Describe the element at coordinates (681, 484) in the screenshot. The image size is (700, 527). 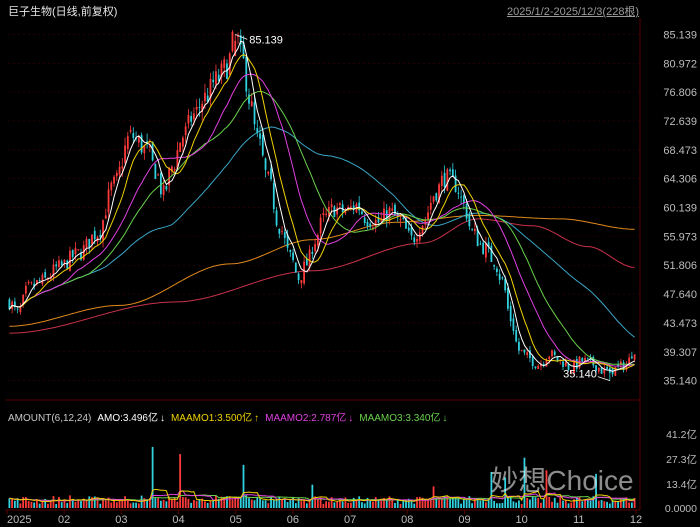
I see `volume-tick-label: 13.4亿` at that location.